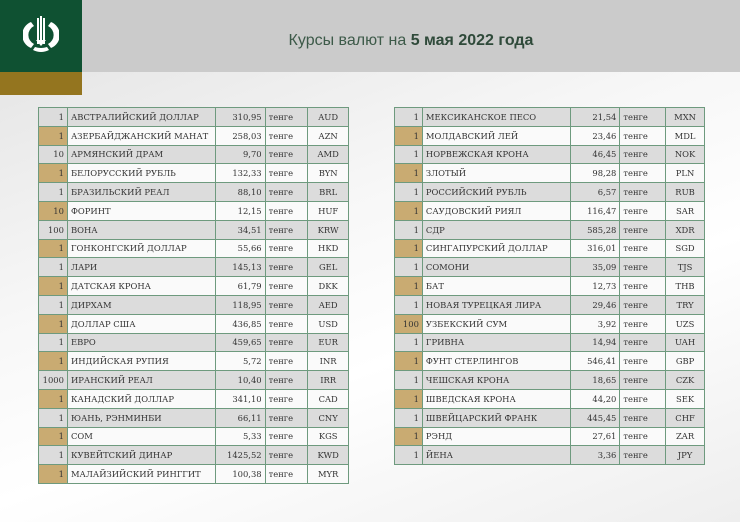  I want to click on table-row: 1 МЕКСИКАНСКОЕ ПЕСО 21,54 тенге MXN, so click(549, 117).